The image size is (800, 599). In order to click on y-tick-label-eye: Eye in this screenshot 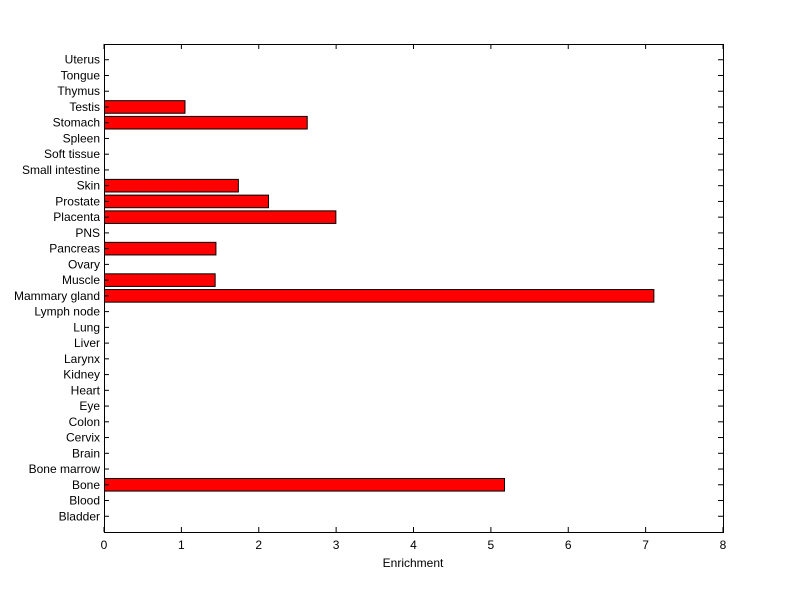, I will do `click(89, 406)`.